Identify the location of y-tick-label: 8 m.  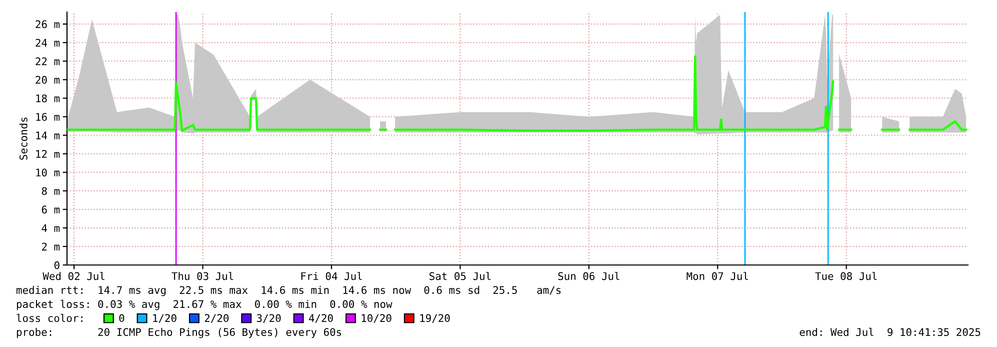
(51, 191).